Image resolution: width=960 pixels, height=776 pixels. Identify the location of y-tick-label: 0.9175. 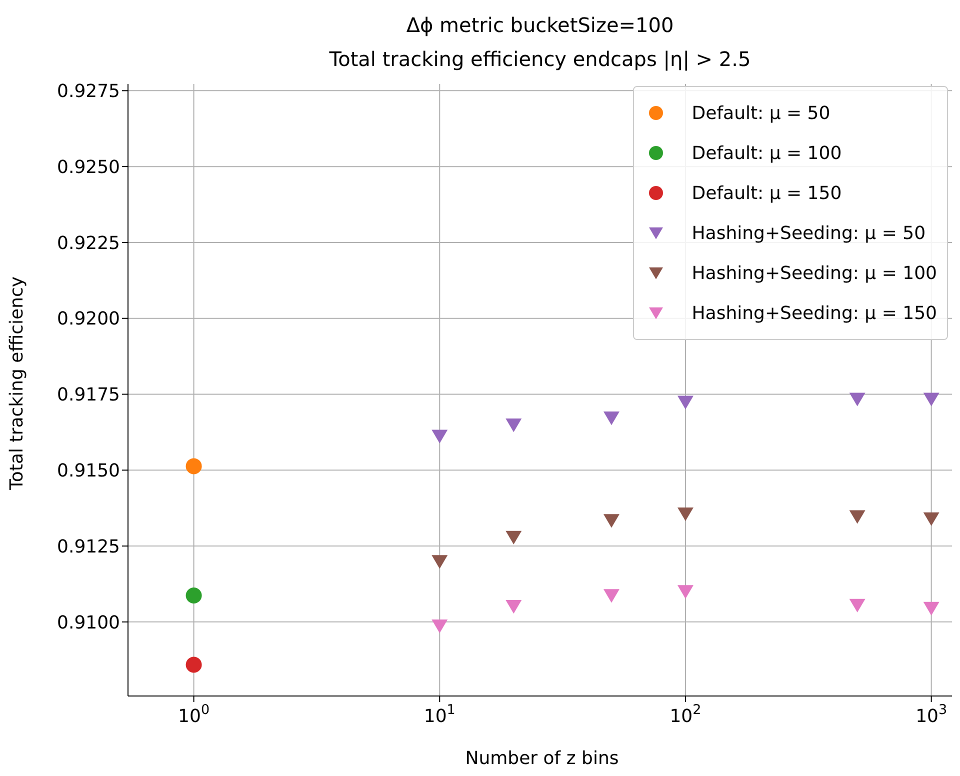
(88, 395).